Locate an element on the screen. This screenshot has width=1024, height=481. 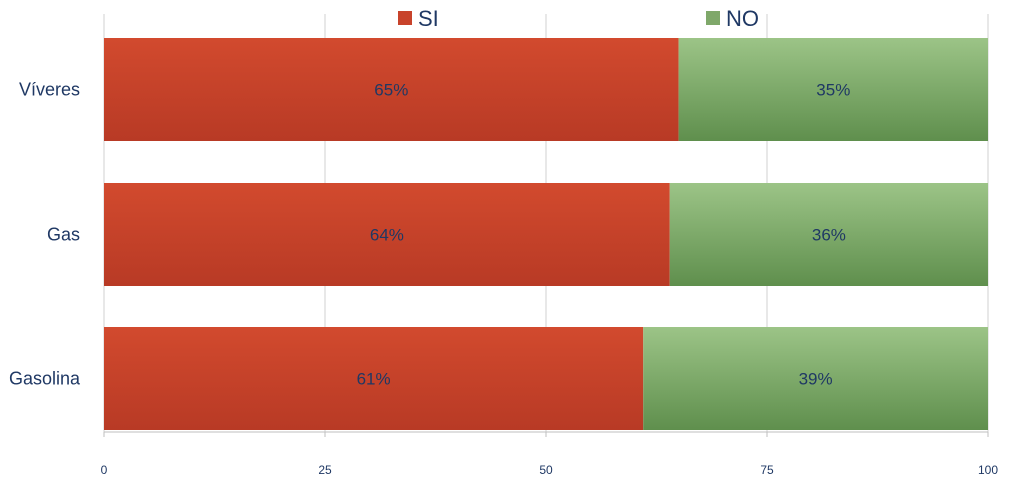
x-axis: 0 25 50 75 100 is located at coordinates (549, 454).